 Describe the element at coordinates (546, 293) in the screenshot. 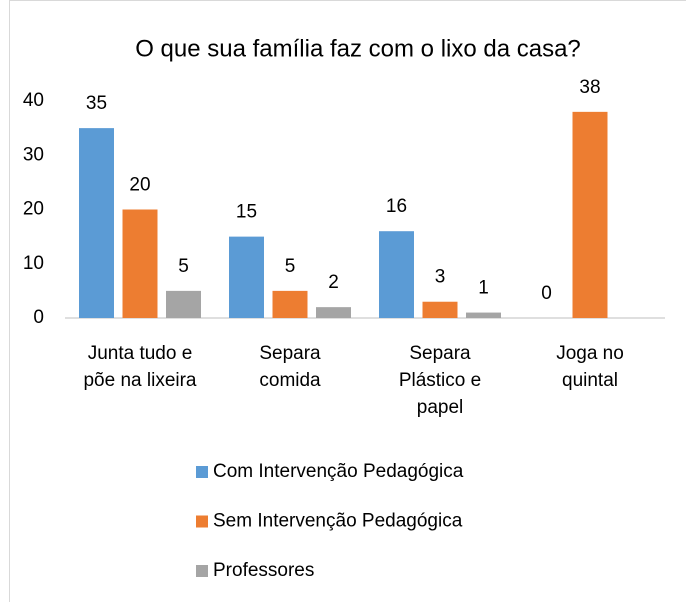

I see `data-label: 0` at that location.